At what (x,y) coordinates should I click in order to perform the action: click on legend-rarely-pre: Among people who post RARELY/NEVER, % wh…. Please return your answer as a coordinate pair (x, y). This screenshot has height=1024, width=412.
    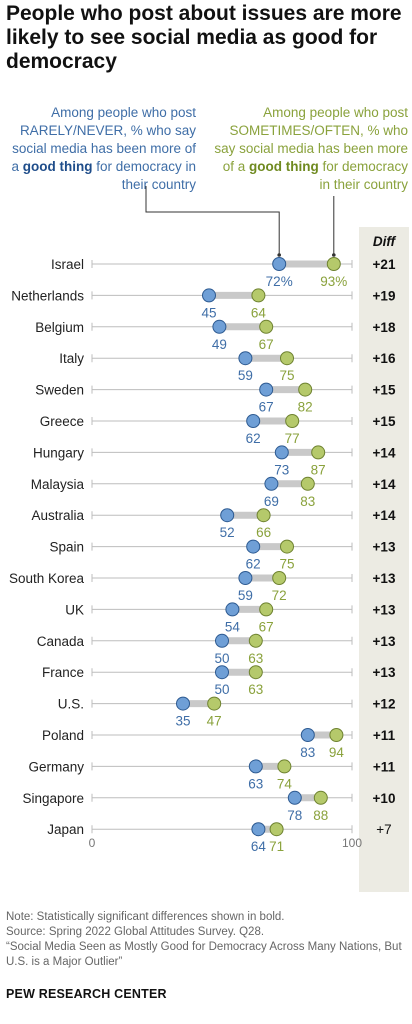
    Looking at the image, I should click on (103, 139).